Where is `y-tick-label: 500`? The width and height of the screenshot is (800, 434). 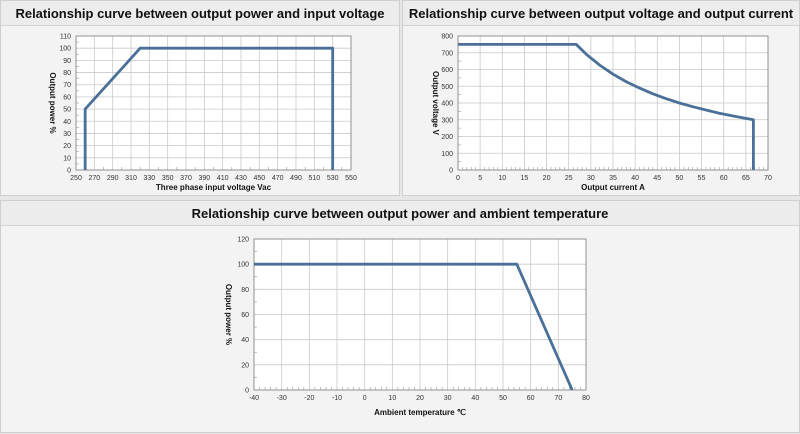 y-tick-label: 500 is located at coordinates (447, 87).